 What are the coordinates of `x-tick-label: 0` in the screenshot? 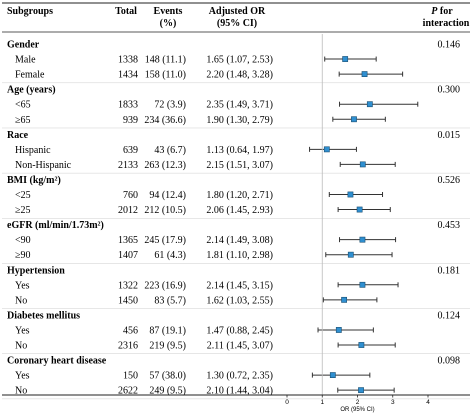 It's located at (287, 402).